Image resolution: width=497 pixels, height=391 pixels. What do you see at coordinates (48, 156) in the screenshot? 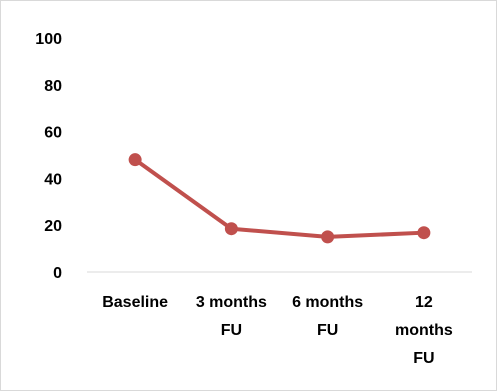
I see `y-axis-tick-labels: 0 20 40 60 80 100` at bounding box center [48, 156].